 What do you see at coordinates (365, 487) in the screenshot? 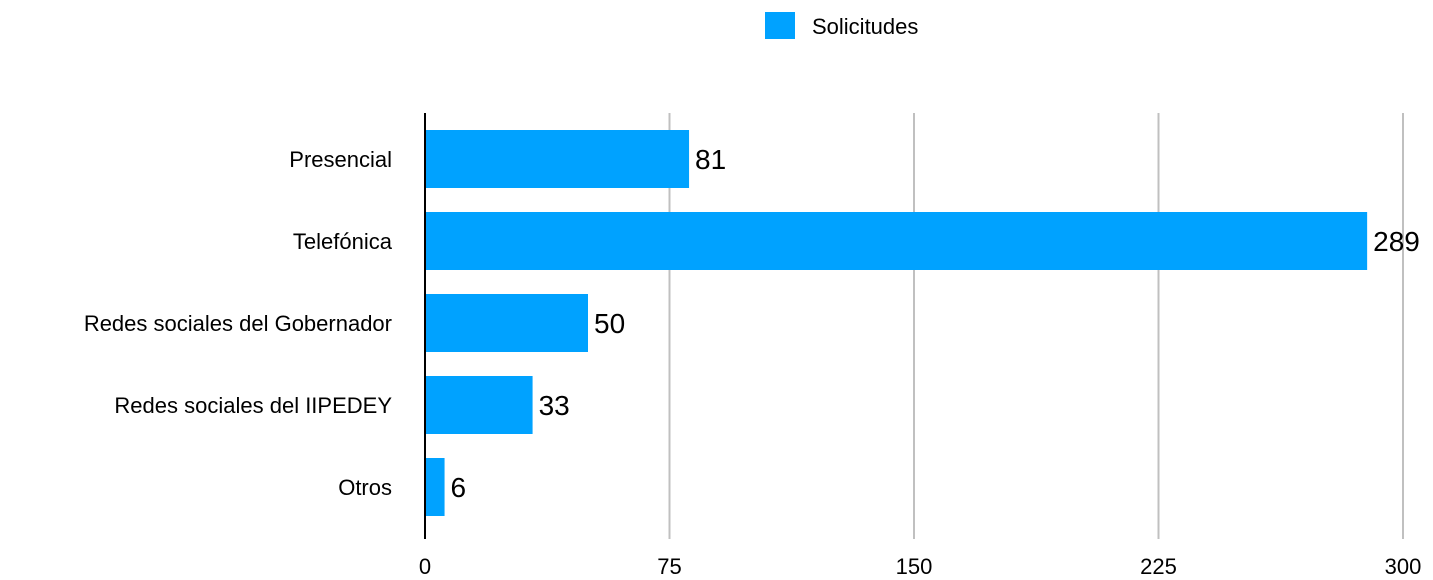
I see `category-label: Otros` at bounding box center [365, 487].